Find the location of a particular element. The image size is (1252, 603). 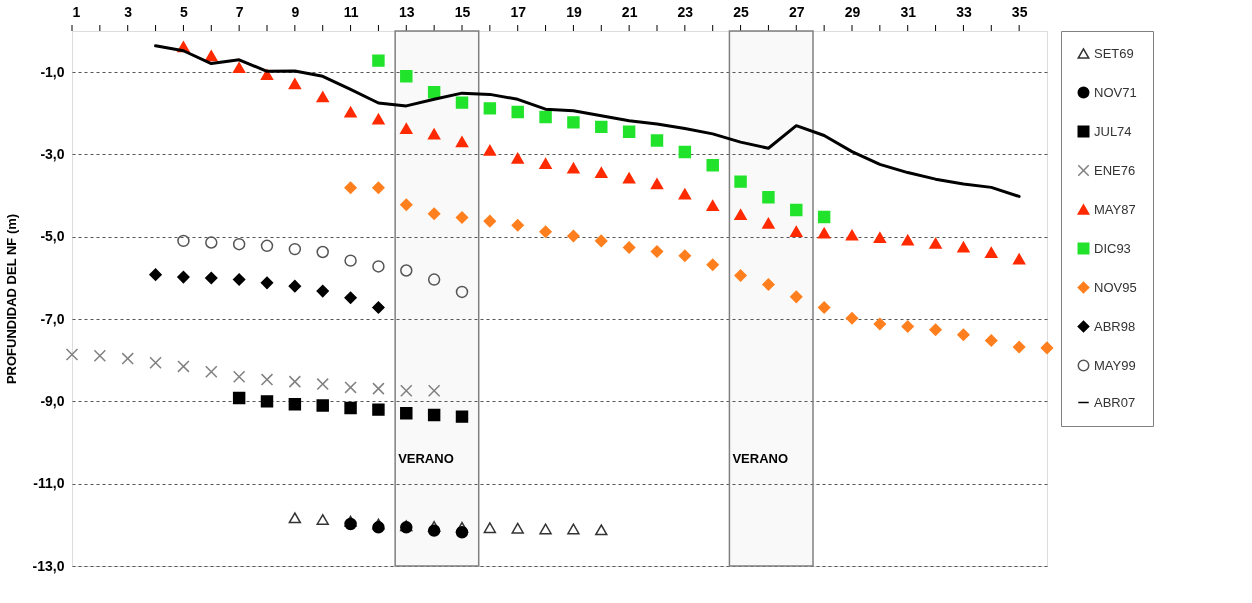

legend-label: ABR98 is located at coordinates (1115, 326).